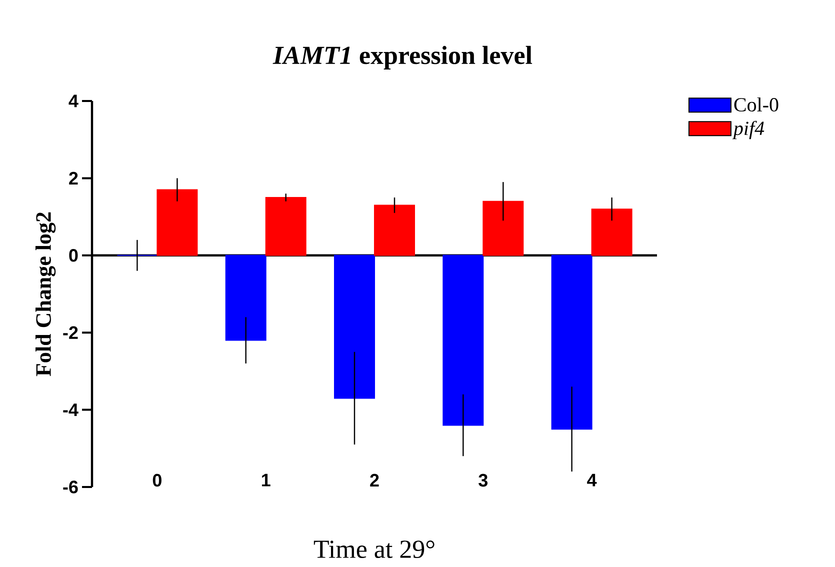 This screenshot has width=835, height=567. I want to click on y-tick-label: 0, so click(73, 255).